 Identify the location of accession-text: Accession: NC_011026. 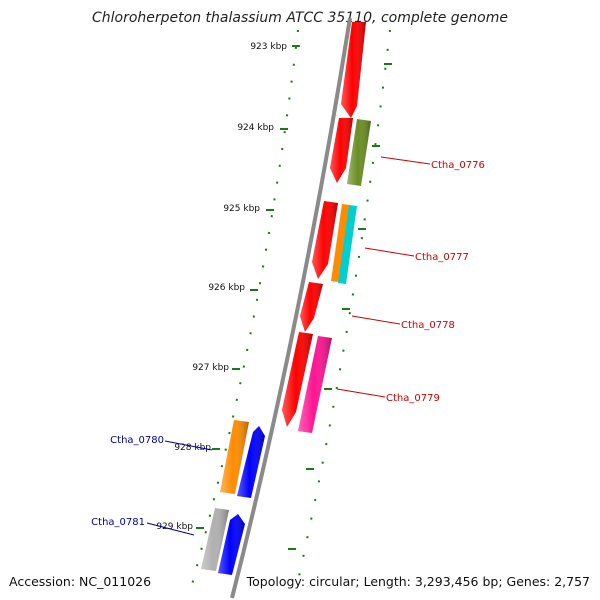
(80, 581).